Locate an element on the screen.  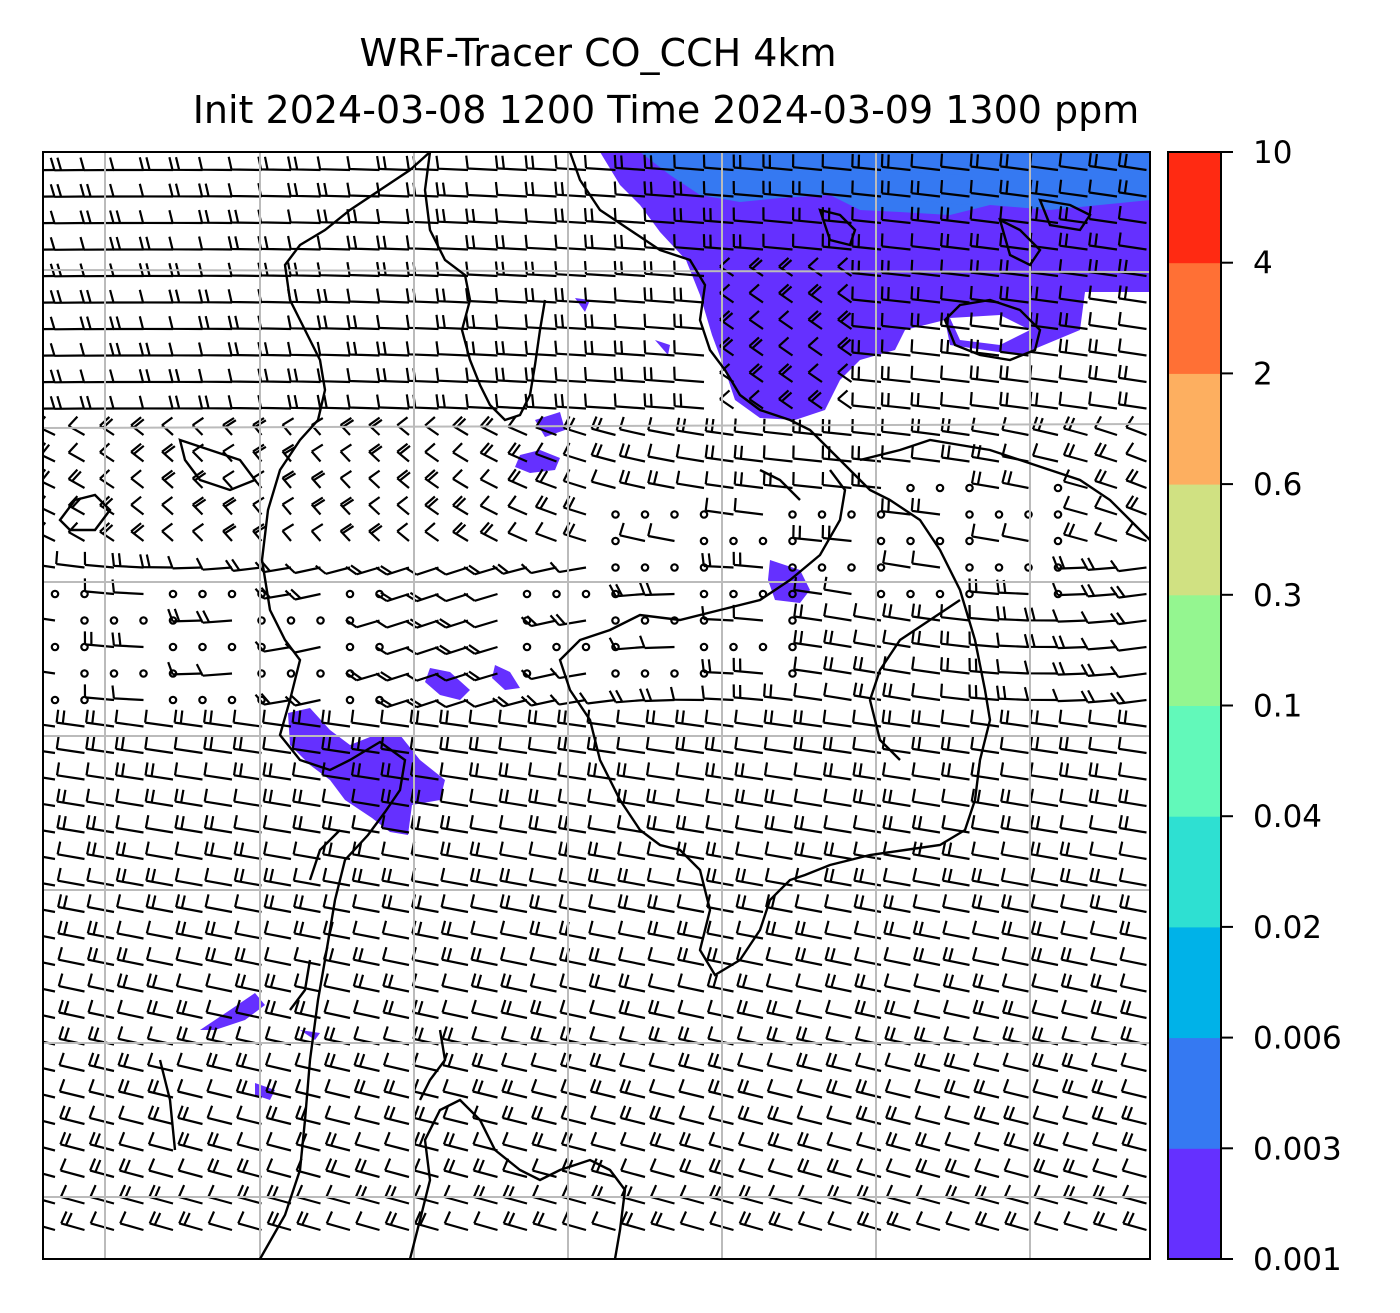
parallel-line is located at coordinates (596, 426).